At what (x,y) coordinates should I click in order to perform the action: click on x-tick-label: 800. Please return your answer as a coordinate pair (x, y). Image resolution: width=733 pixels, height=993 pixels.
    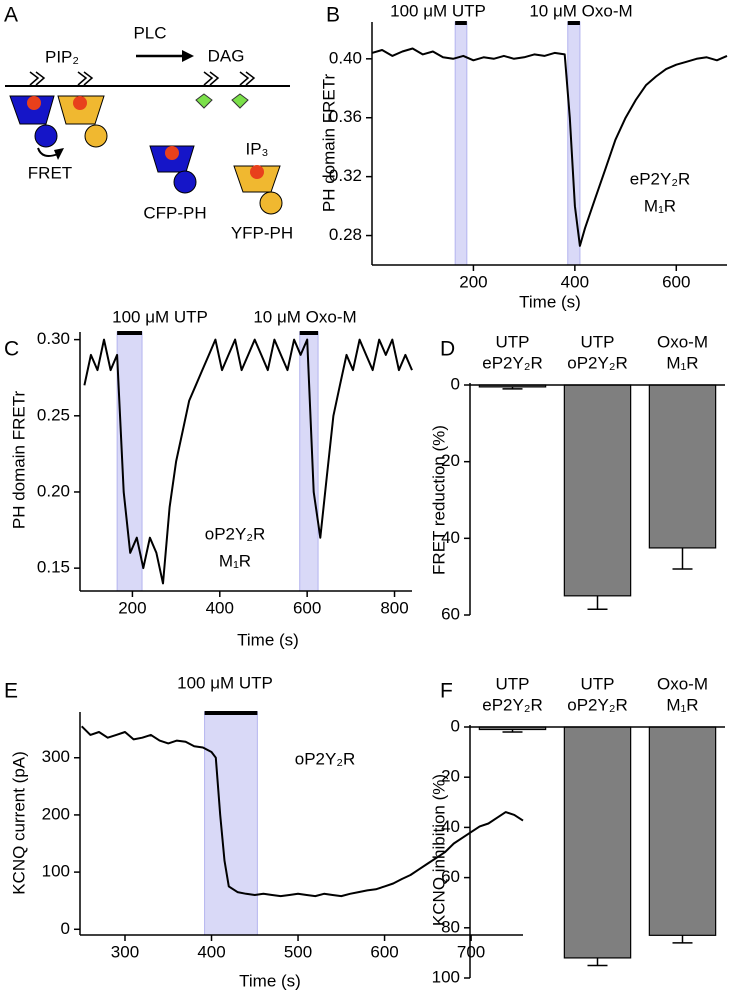
    Looking at the image, I should click on (394, 607).